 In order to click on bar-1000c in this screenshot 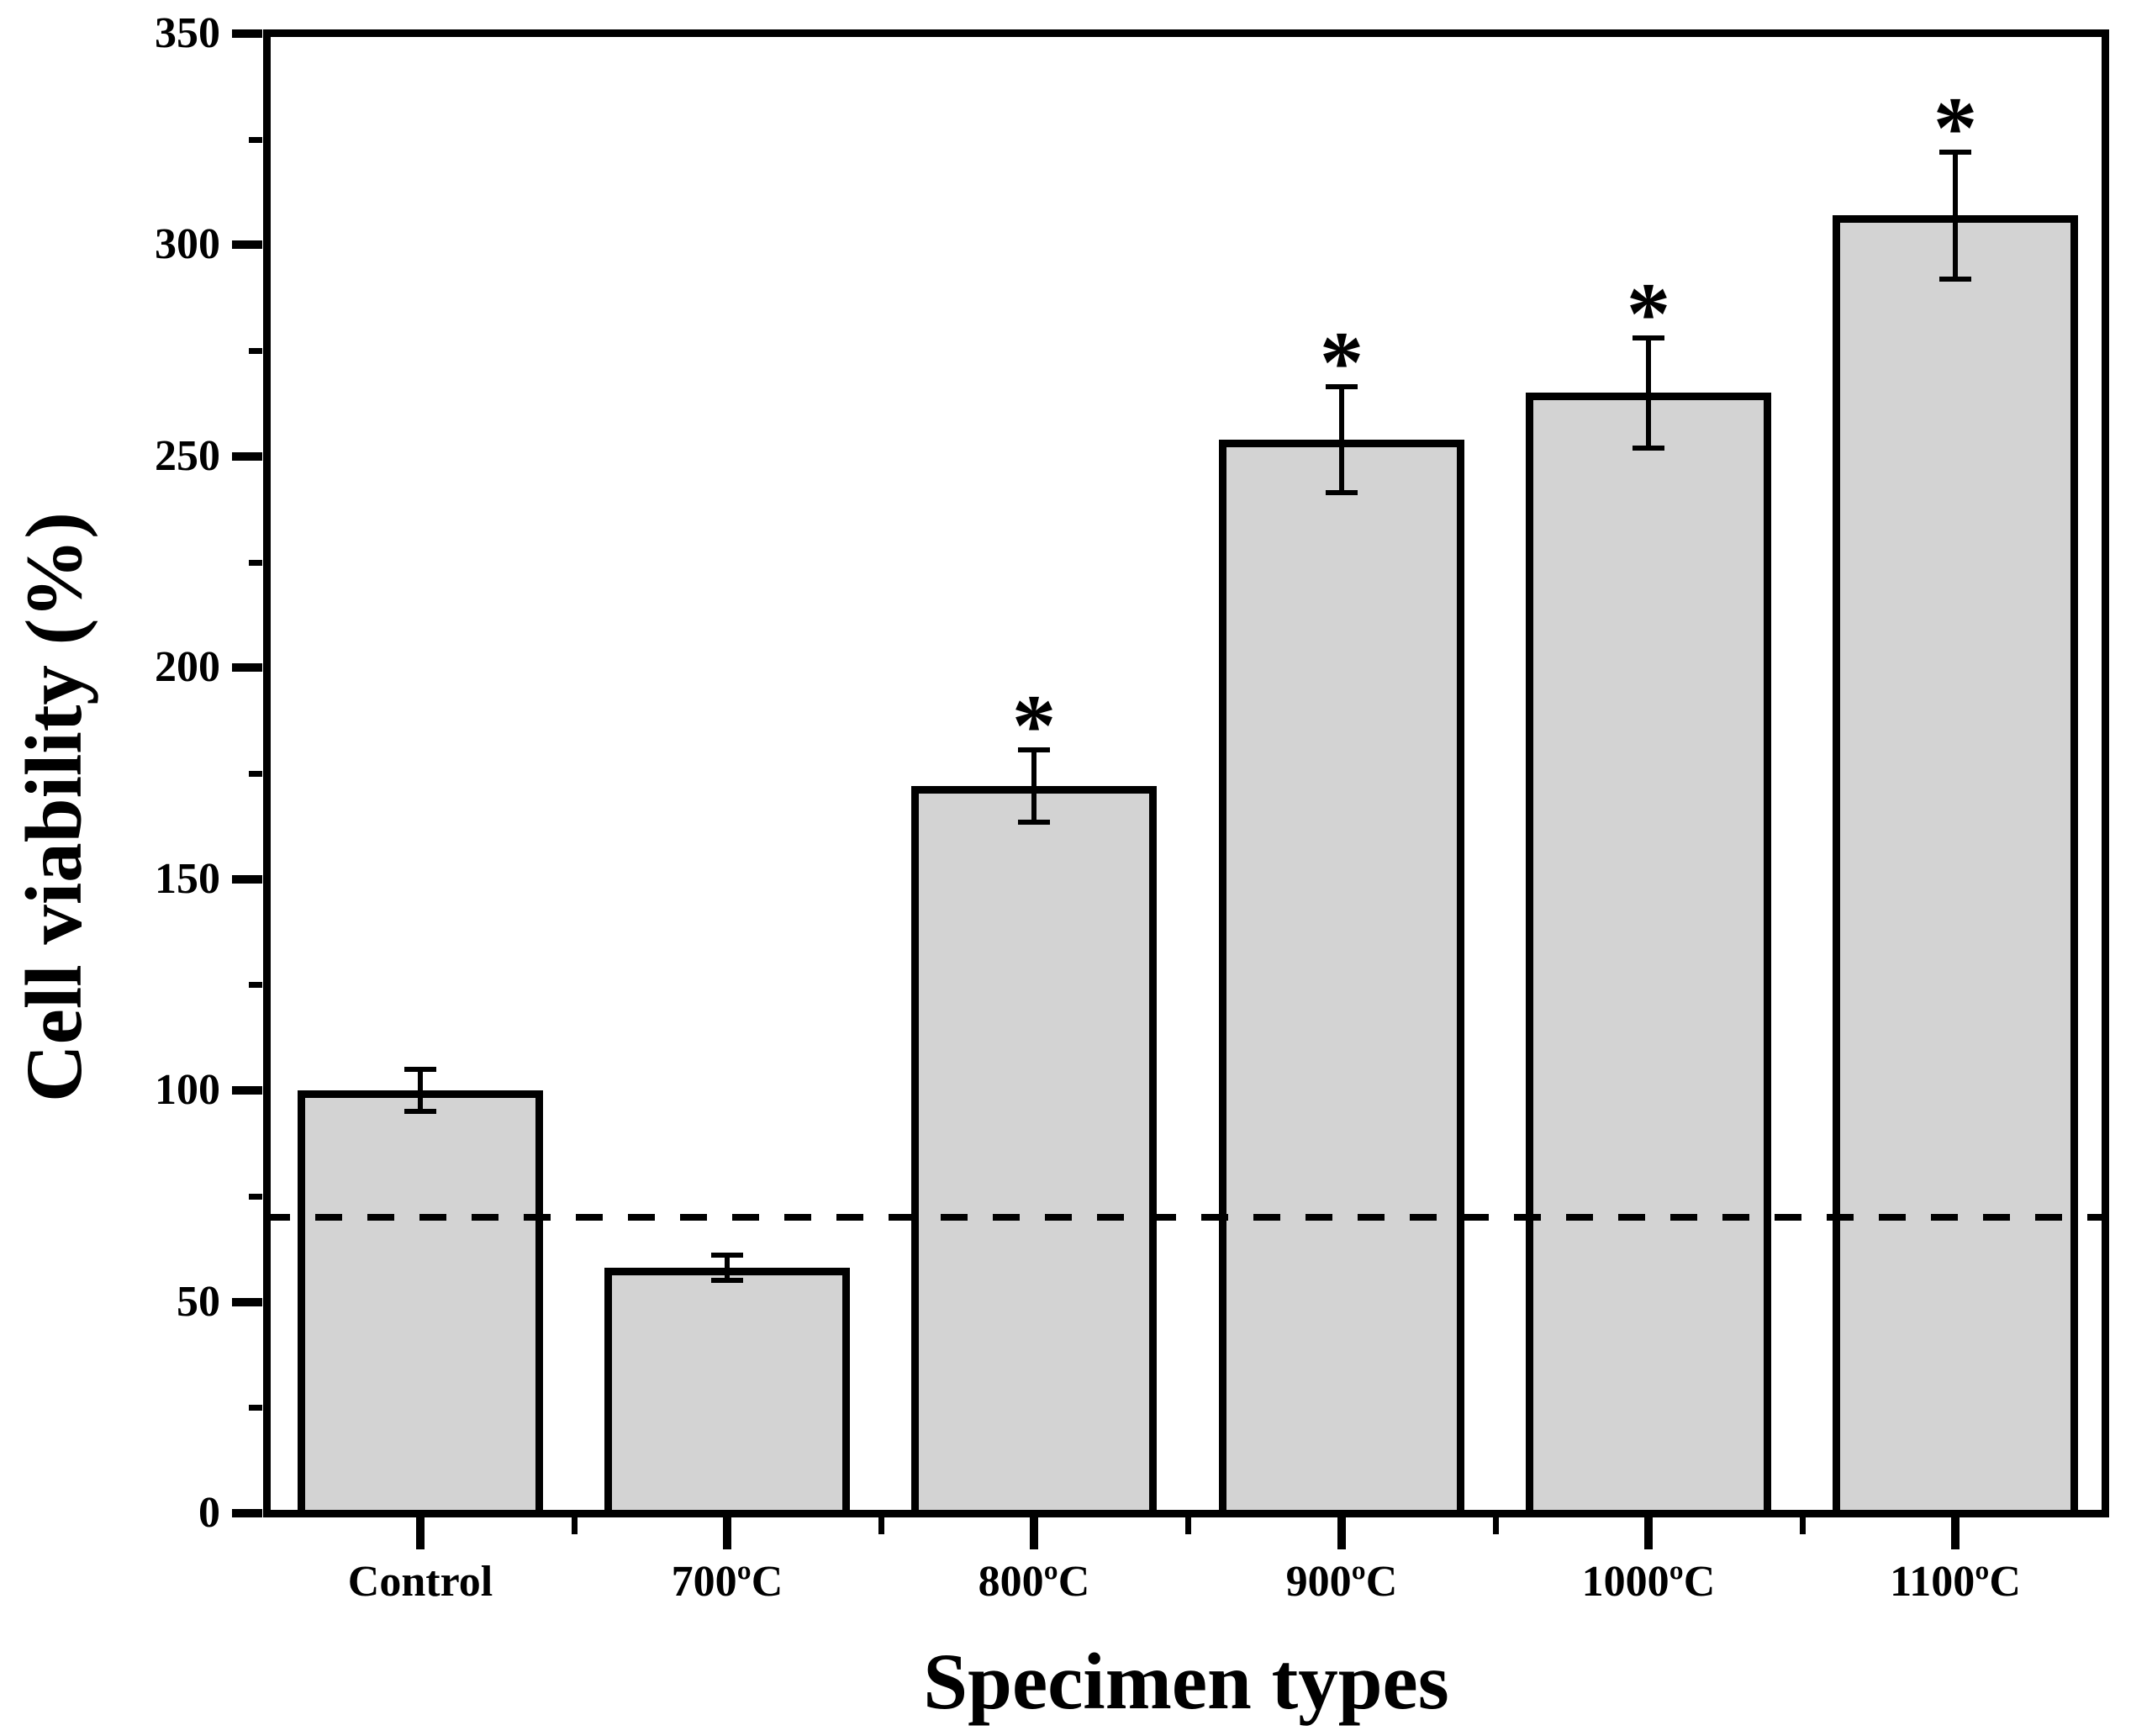, I will do `click(1648, 955)`.